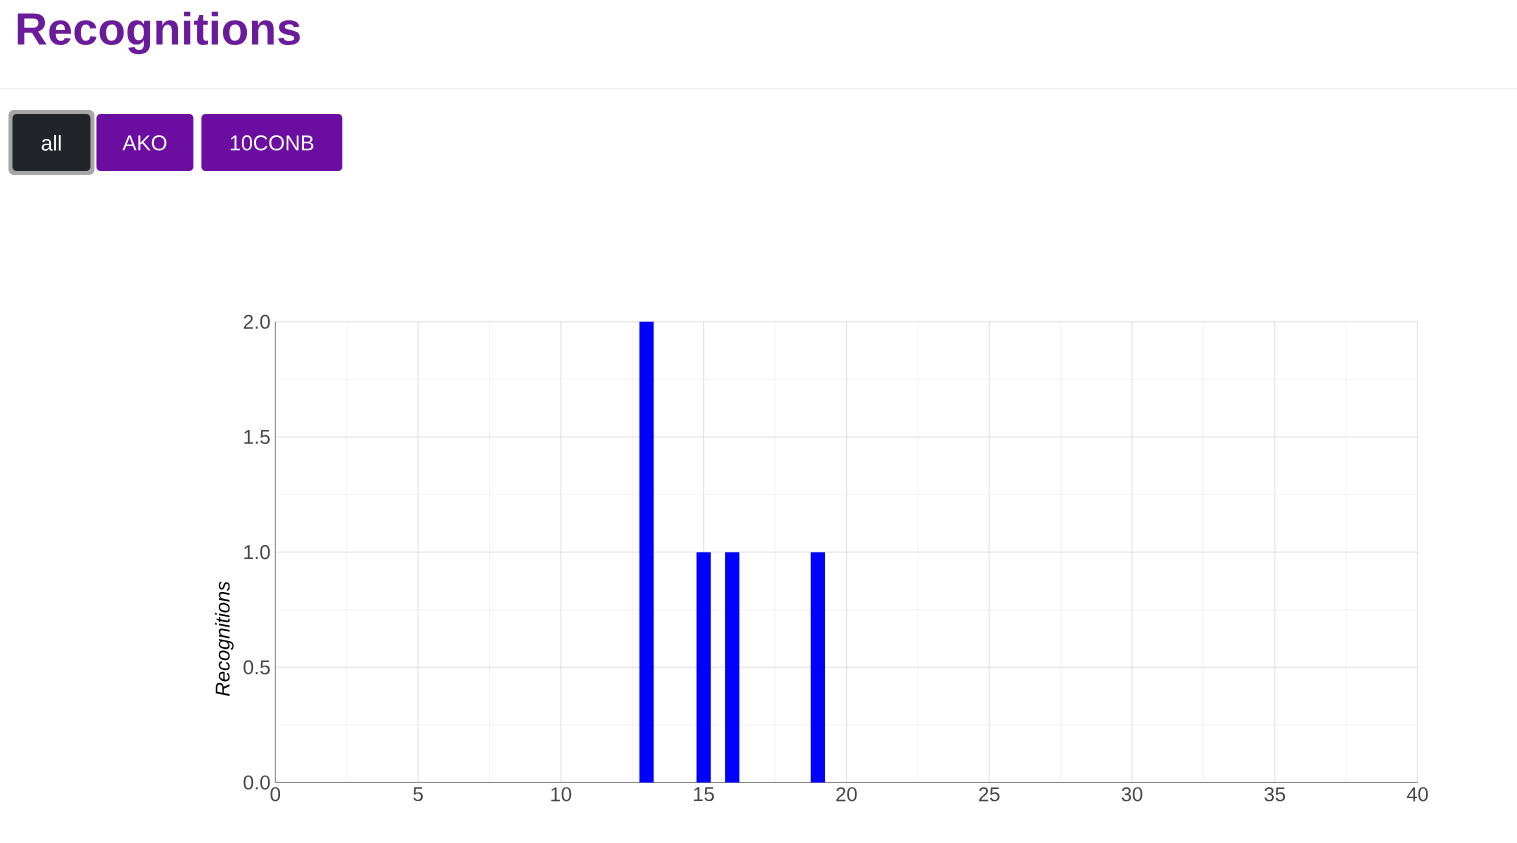 The width and height of the screenshot is (1517, 843). I want to click on x-tick-label: 10, so click(561, 794).